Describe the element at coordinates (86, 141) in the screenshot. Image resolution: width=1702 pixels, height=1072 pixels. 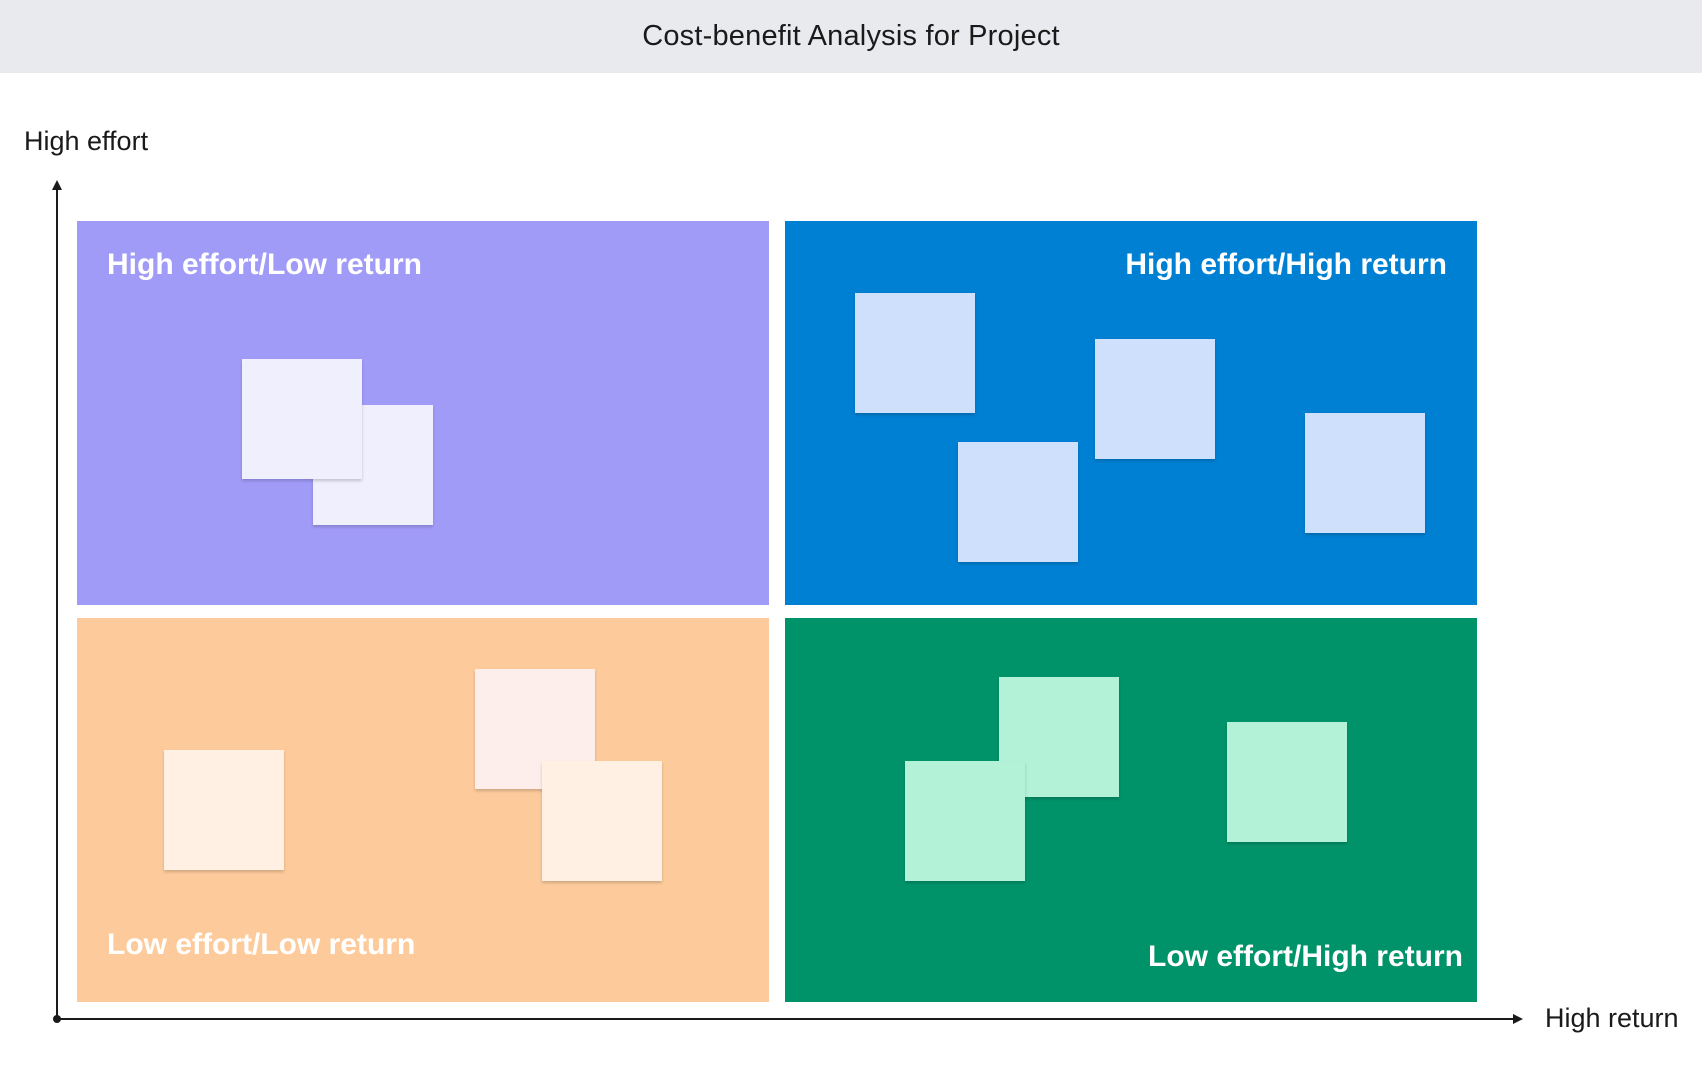
I see `y-axis-label: High effort` at that location.